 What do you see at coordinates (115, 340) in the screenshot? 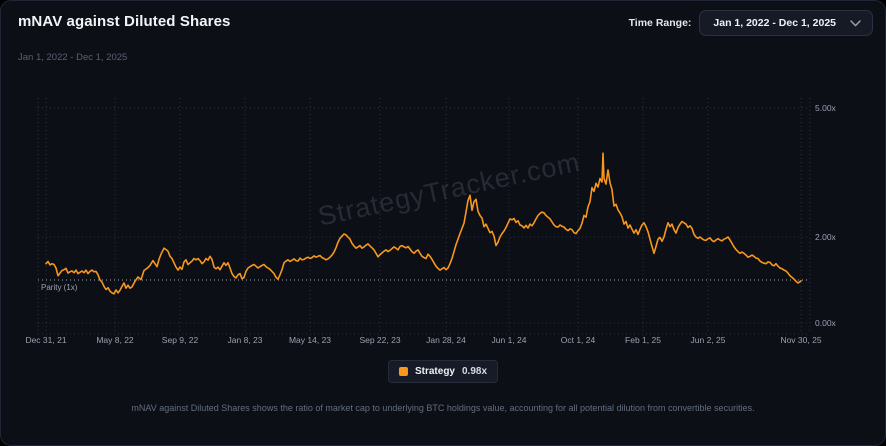
I see `x-tick-label: May 8, 22` at bounding box center [115, 340].